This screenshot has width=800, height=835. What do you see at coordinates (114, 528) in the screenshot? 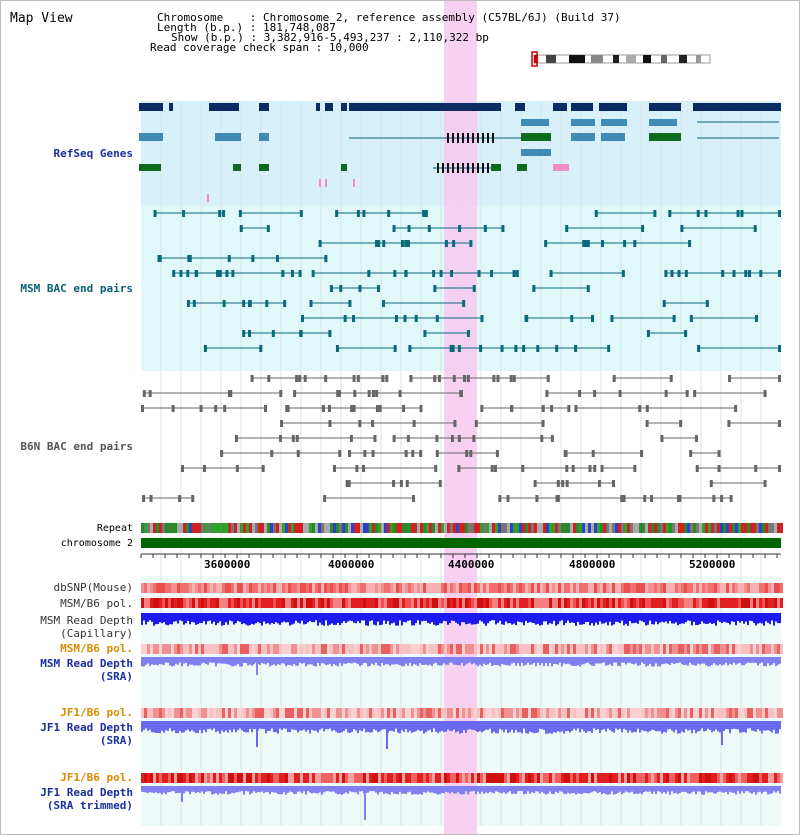
I see `track-label-repeat: Repeat` at bounding box center [114, 528].